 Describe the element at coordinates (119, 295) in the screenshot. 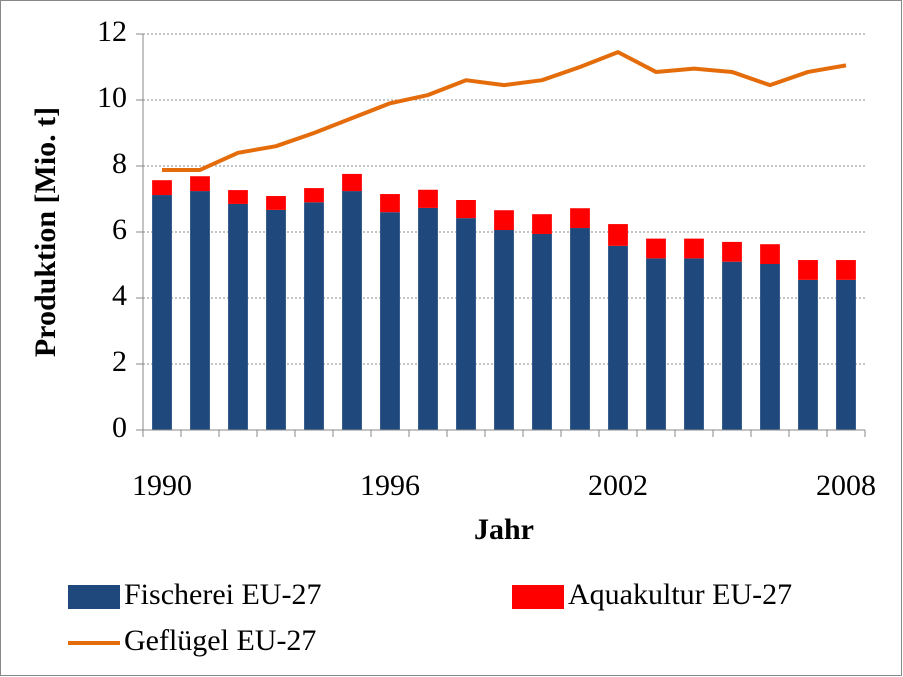

I see `y-tick-label: 4` at that location.